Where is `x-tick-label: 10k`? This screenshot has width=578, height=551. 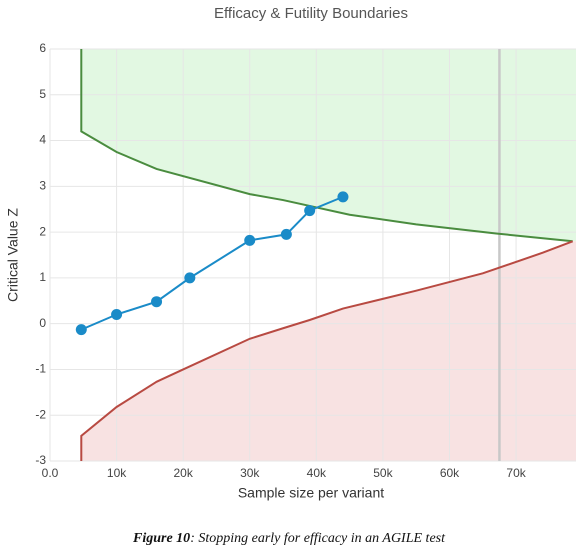
x-tick-label: 10k is located at coordinates (117, 473).